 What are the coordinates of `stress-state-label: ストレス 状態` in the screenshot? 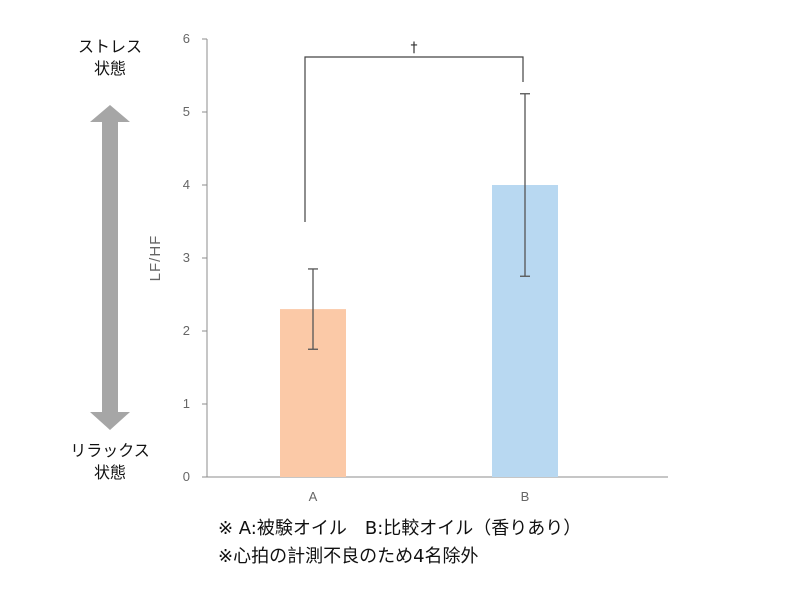 It's located at (110, 58).